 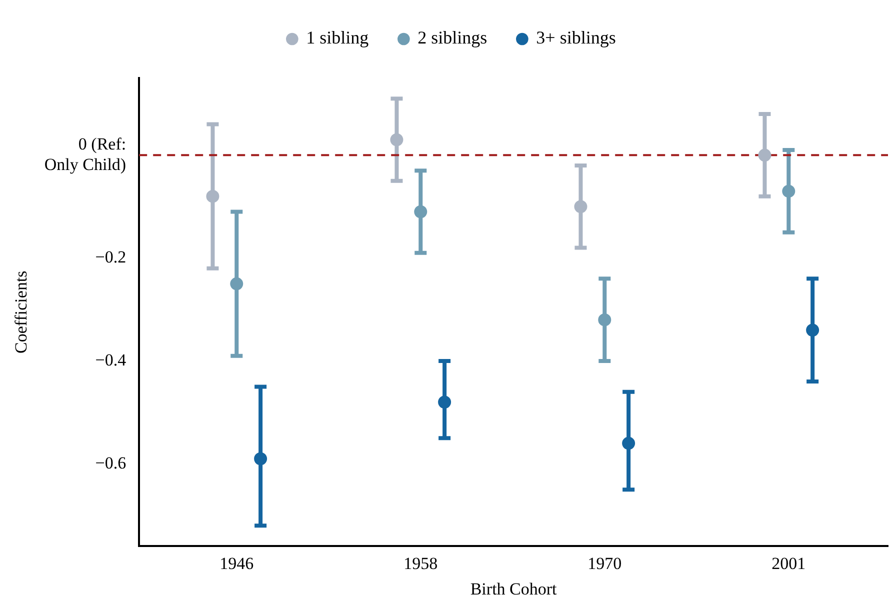 I want to click on x-tick-label: 2001, so click(x=789, y=563).